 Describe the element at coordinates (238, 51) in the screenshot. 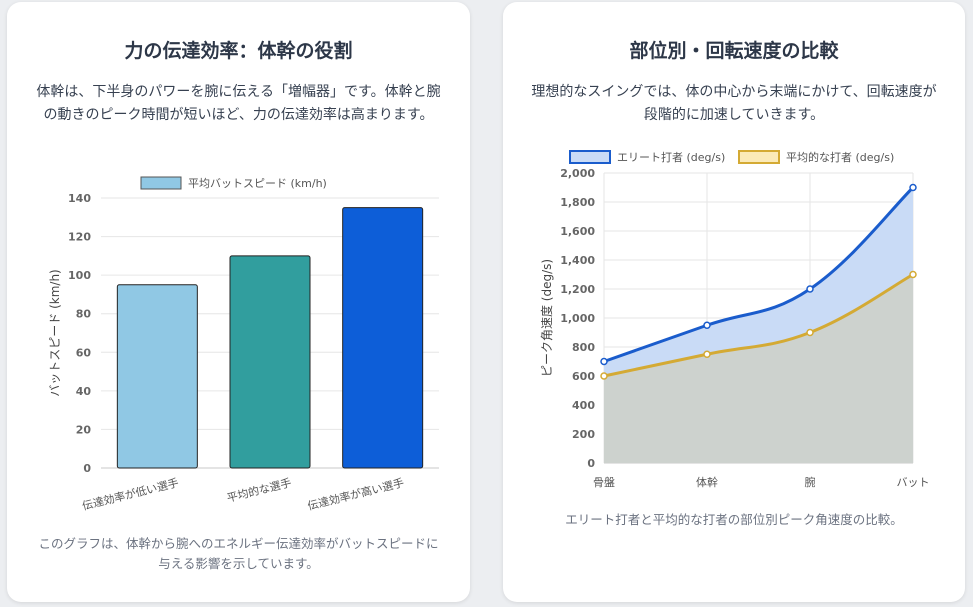

I see `card-title: 力の伝達効率：体幹の役割` at that location.